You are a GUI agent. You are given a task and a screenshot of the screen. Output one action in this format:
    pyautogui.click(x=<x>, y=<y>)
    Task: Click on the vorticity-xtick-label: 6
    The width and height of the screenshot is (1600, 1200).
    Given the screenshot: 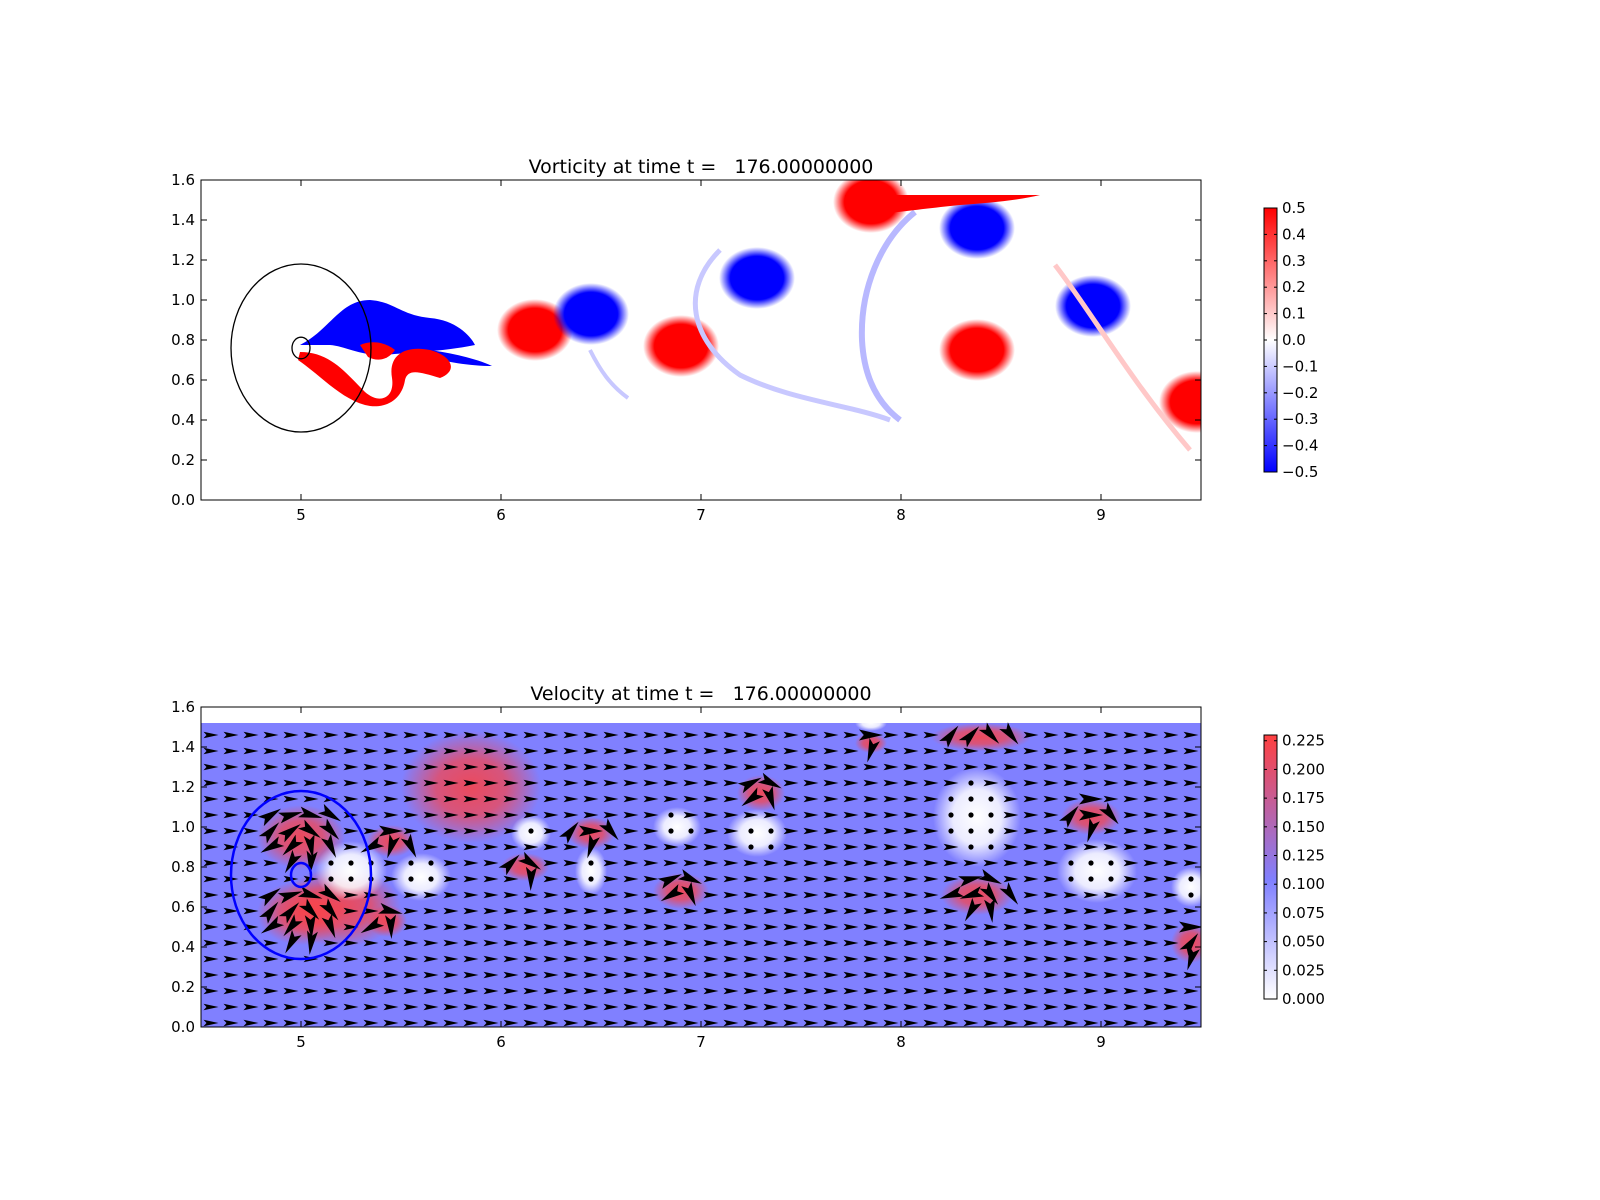 What is the action you would take?
    pyautogui.click(x=501, y=515)
    